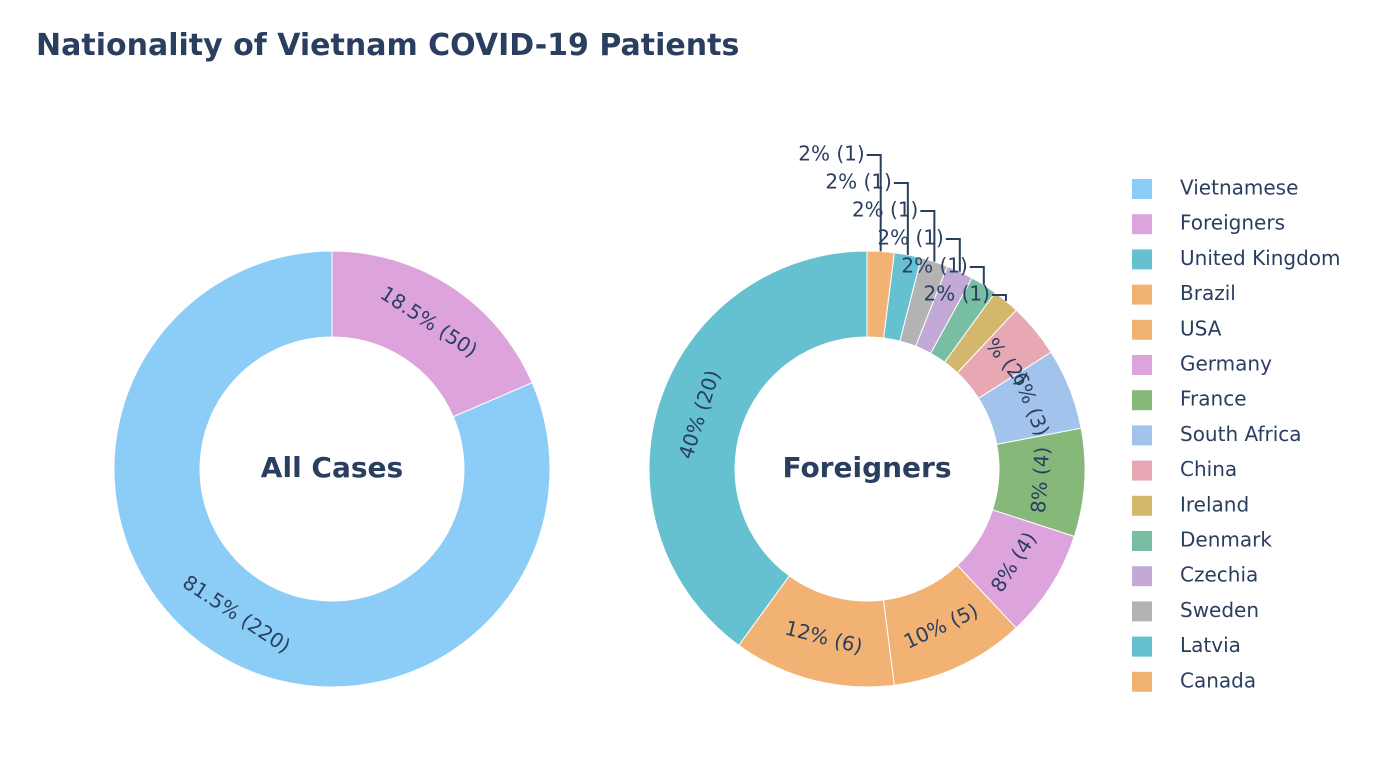  What do you see at coordinates (977, 275) in the screenshot?
I see `leader-line-denmark` at bounding box center [977, 275].